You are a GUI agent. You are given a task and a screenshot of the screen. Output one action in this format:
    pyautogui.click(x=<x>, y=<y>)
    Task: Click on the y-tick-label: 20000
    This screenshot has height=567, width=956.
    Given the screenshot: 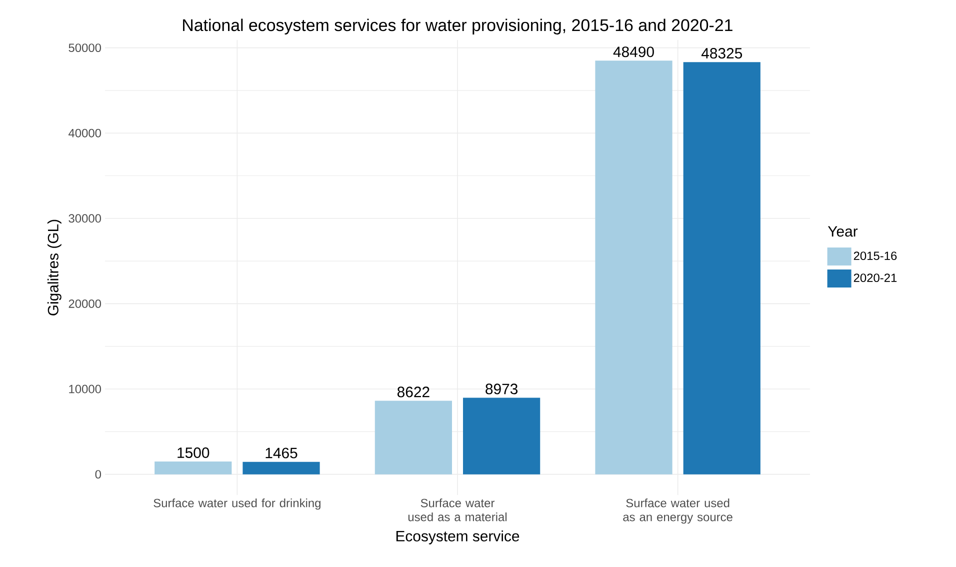 What is the action you would take?
    pyautogui.click(x=85, y=303)
    